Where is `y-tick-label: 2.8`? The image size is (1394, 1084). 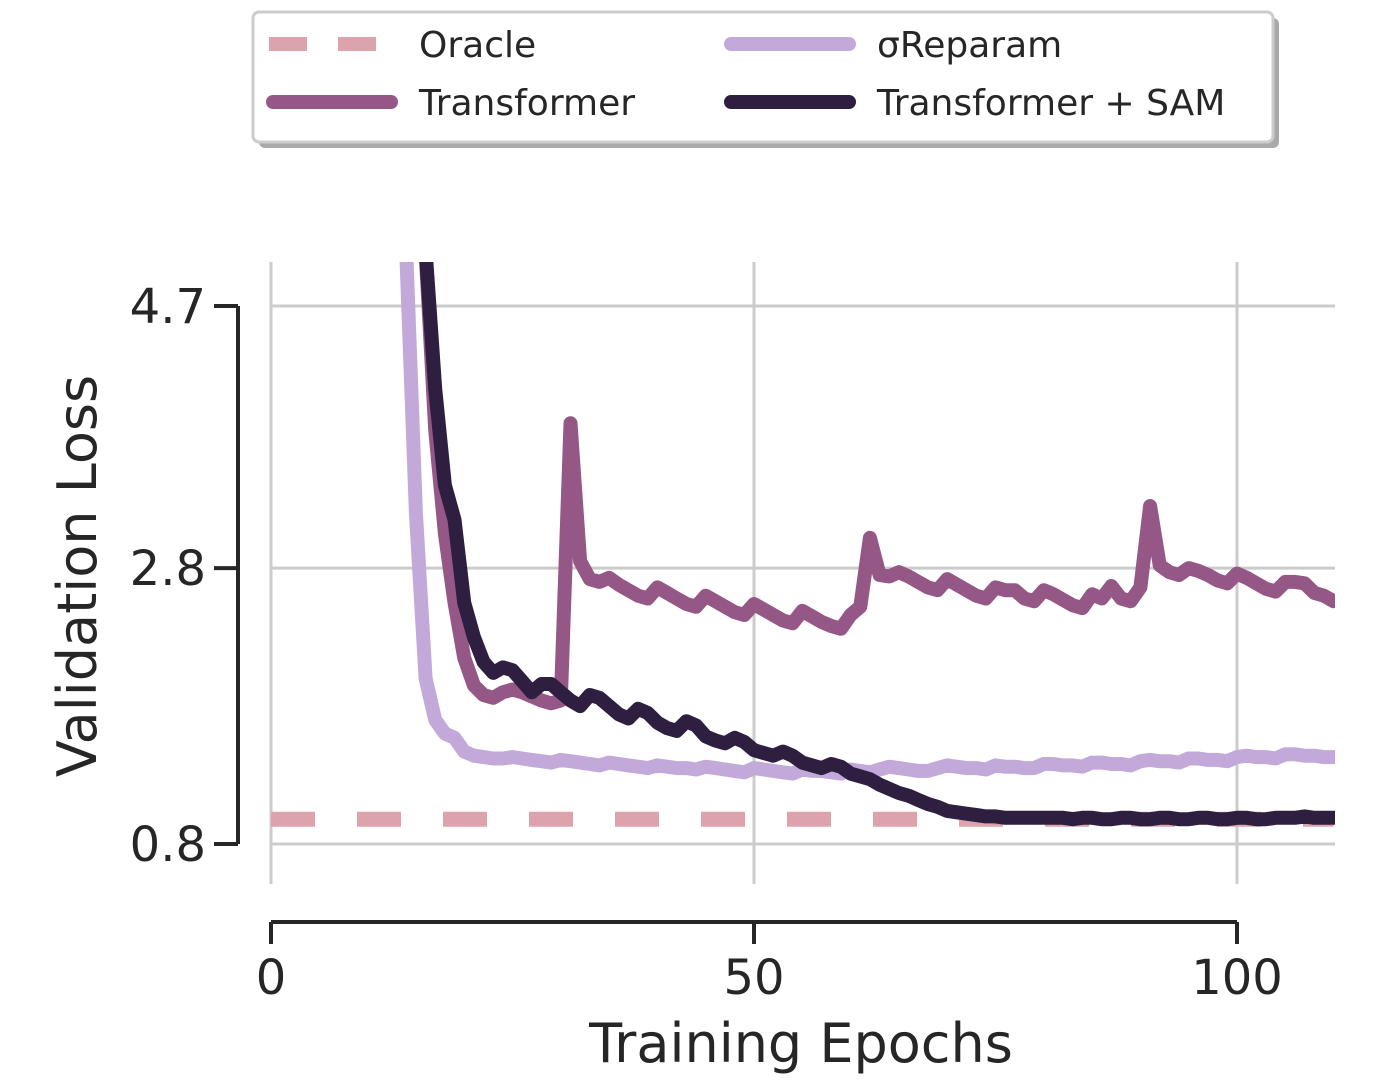
y-tick-label: 2.8 is located at coordinates (168, 569).